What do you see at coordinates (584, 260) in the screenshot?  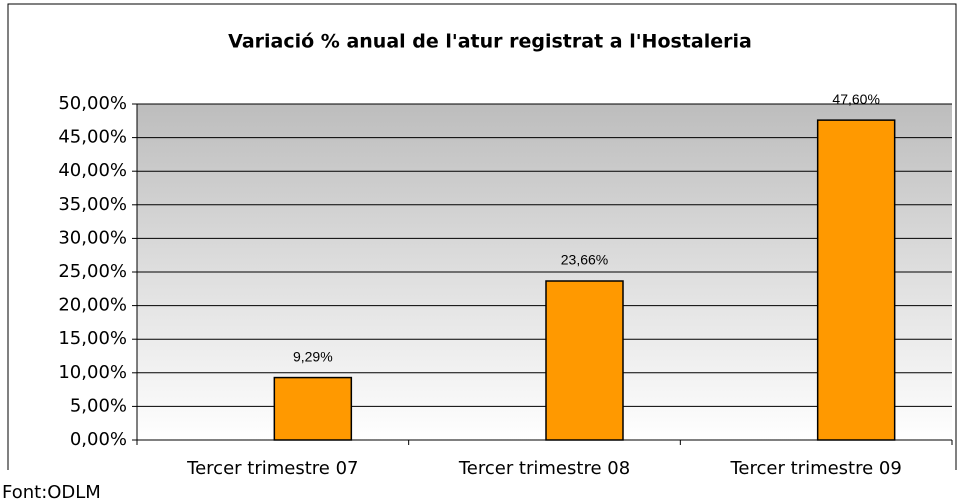 I see `data-label: 23,66%` at bounding box center [584, 260].